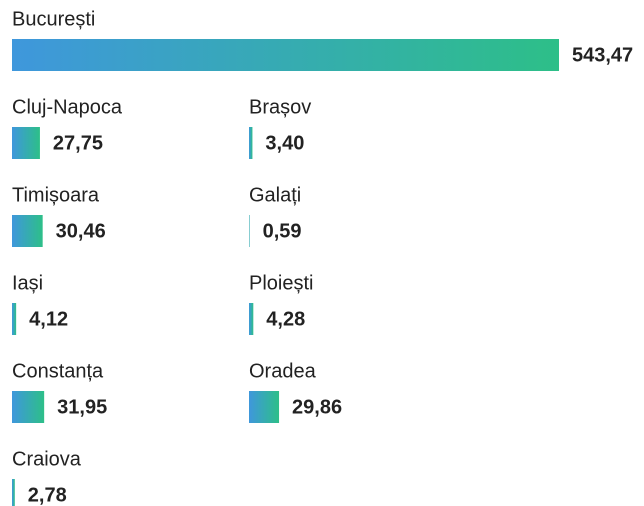 This screenshot has width=644, height=506. Describe the element at coordinates (275, 195) in the screenshot. I see `city-label: Galați` at that location.